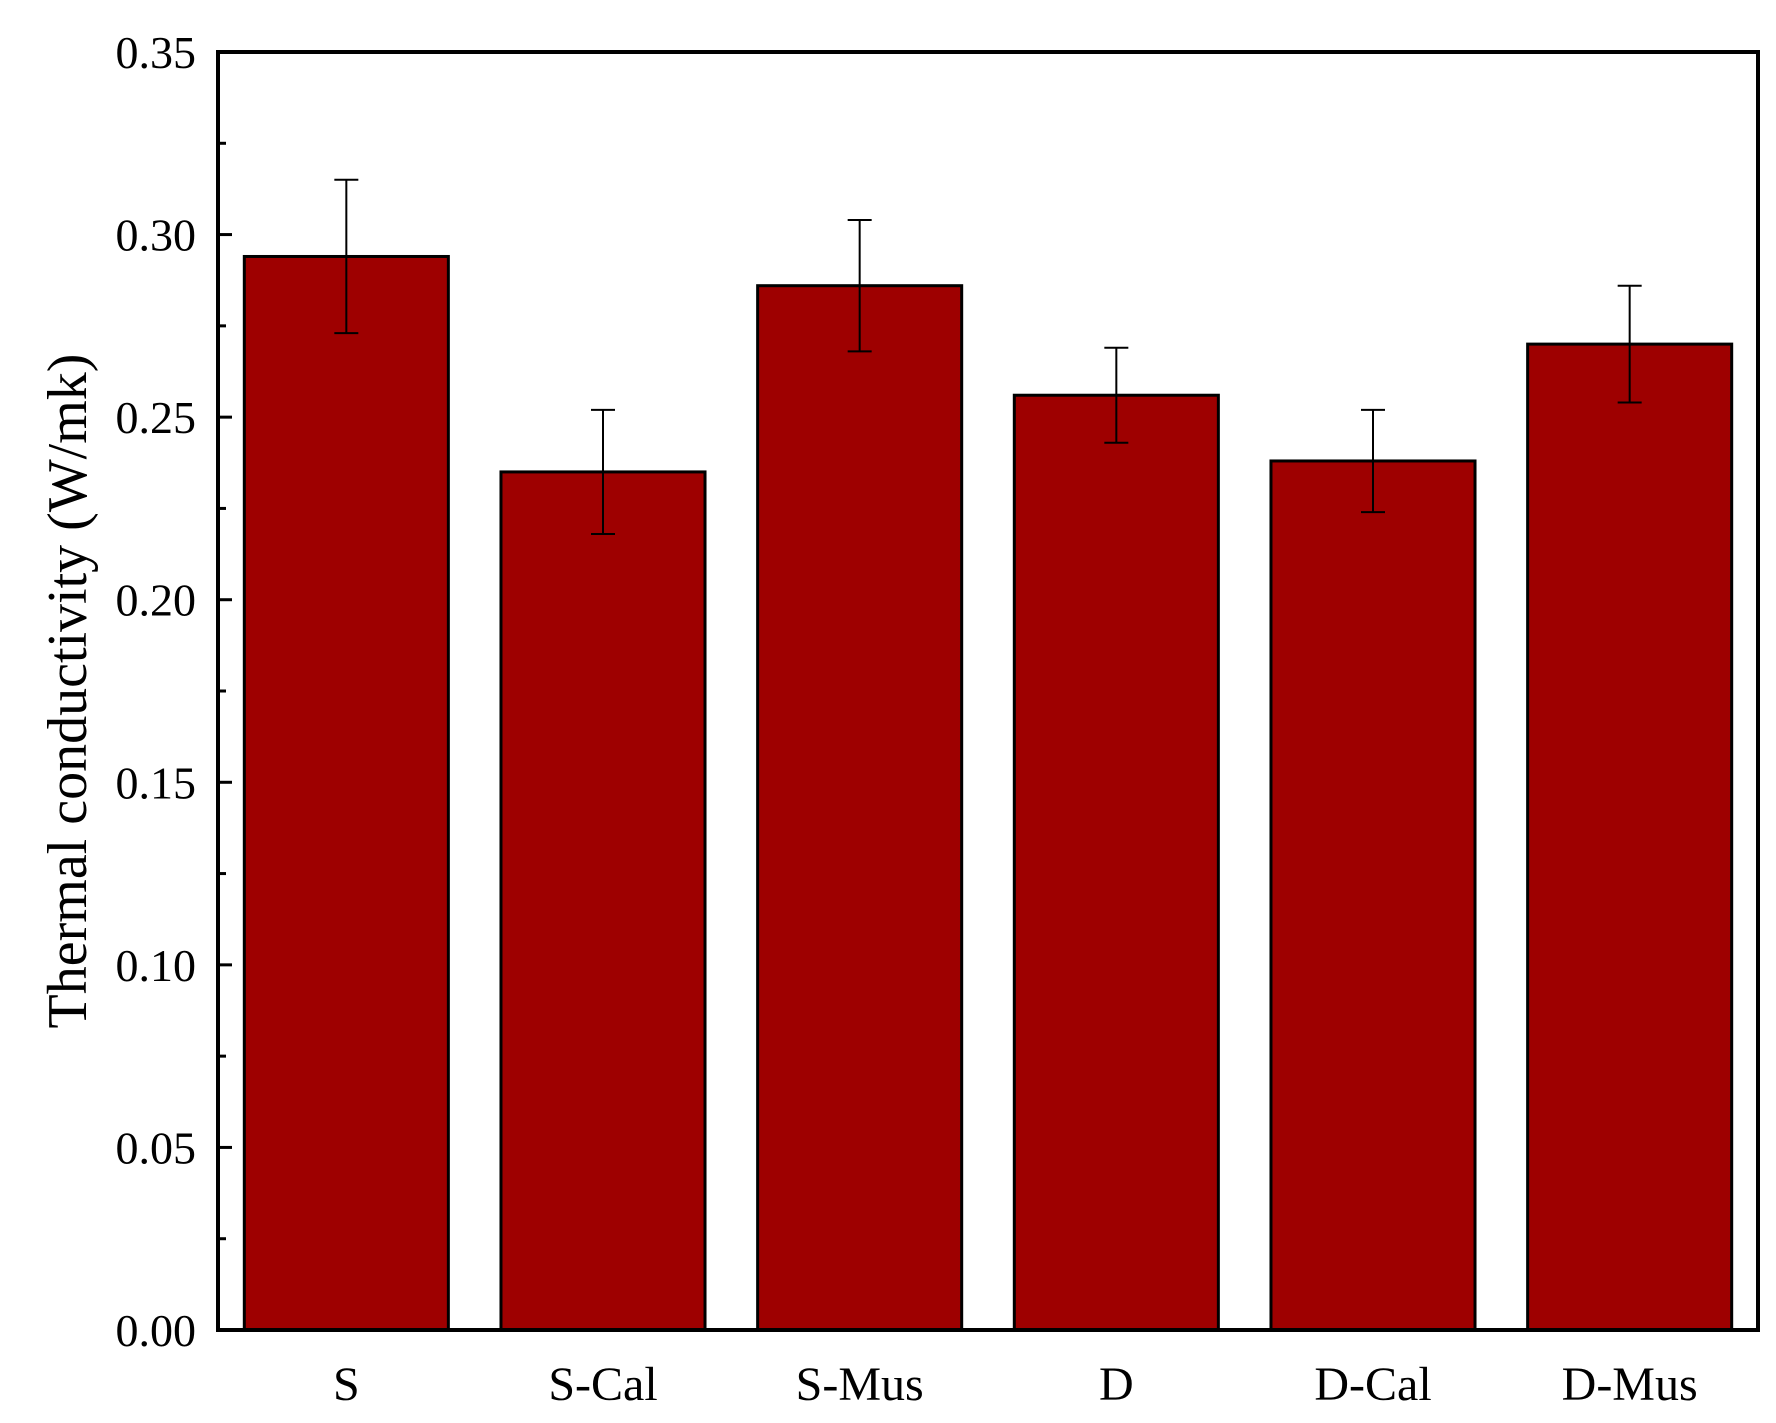 Image resolution: width=1776 pixels, height=1423 pixels. What do you see at coordinates (68, 691) in the screenshot?
I see `y-axis-title: Thermal conductivity (W/mk)` at bounding box center [68, 691].